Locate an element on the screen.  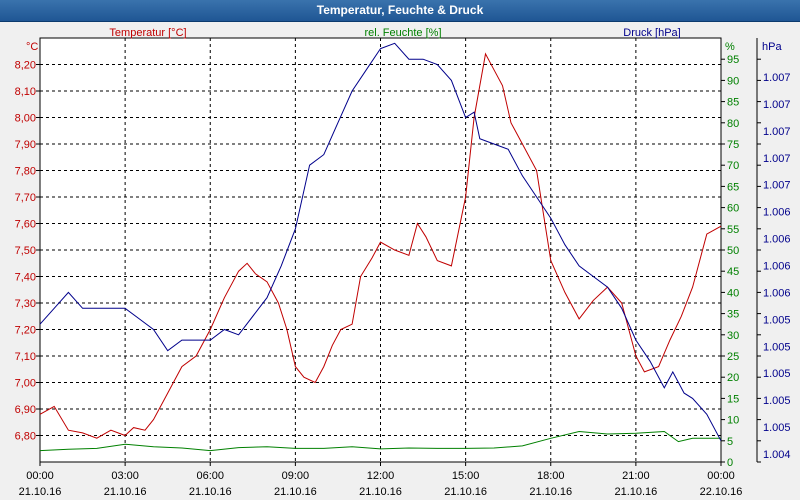
pressure-unit-label: hPa is located at coordinates (772, 47).